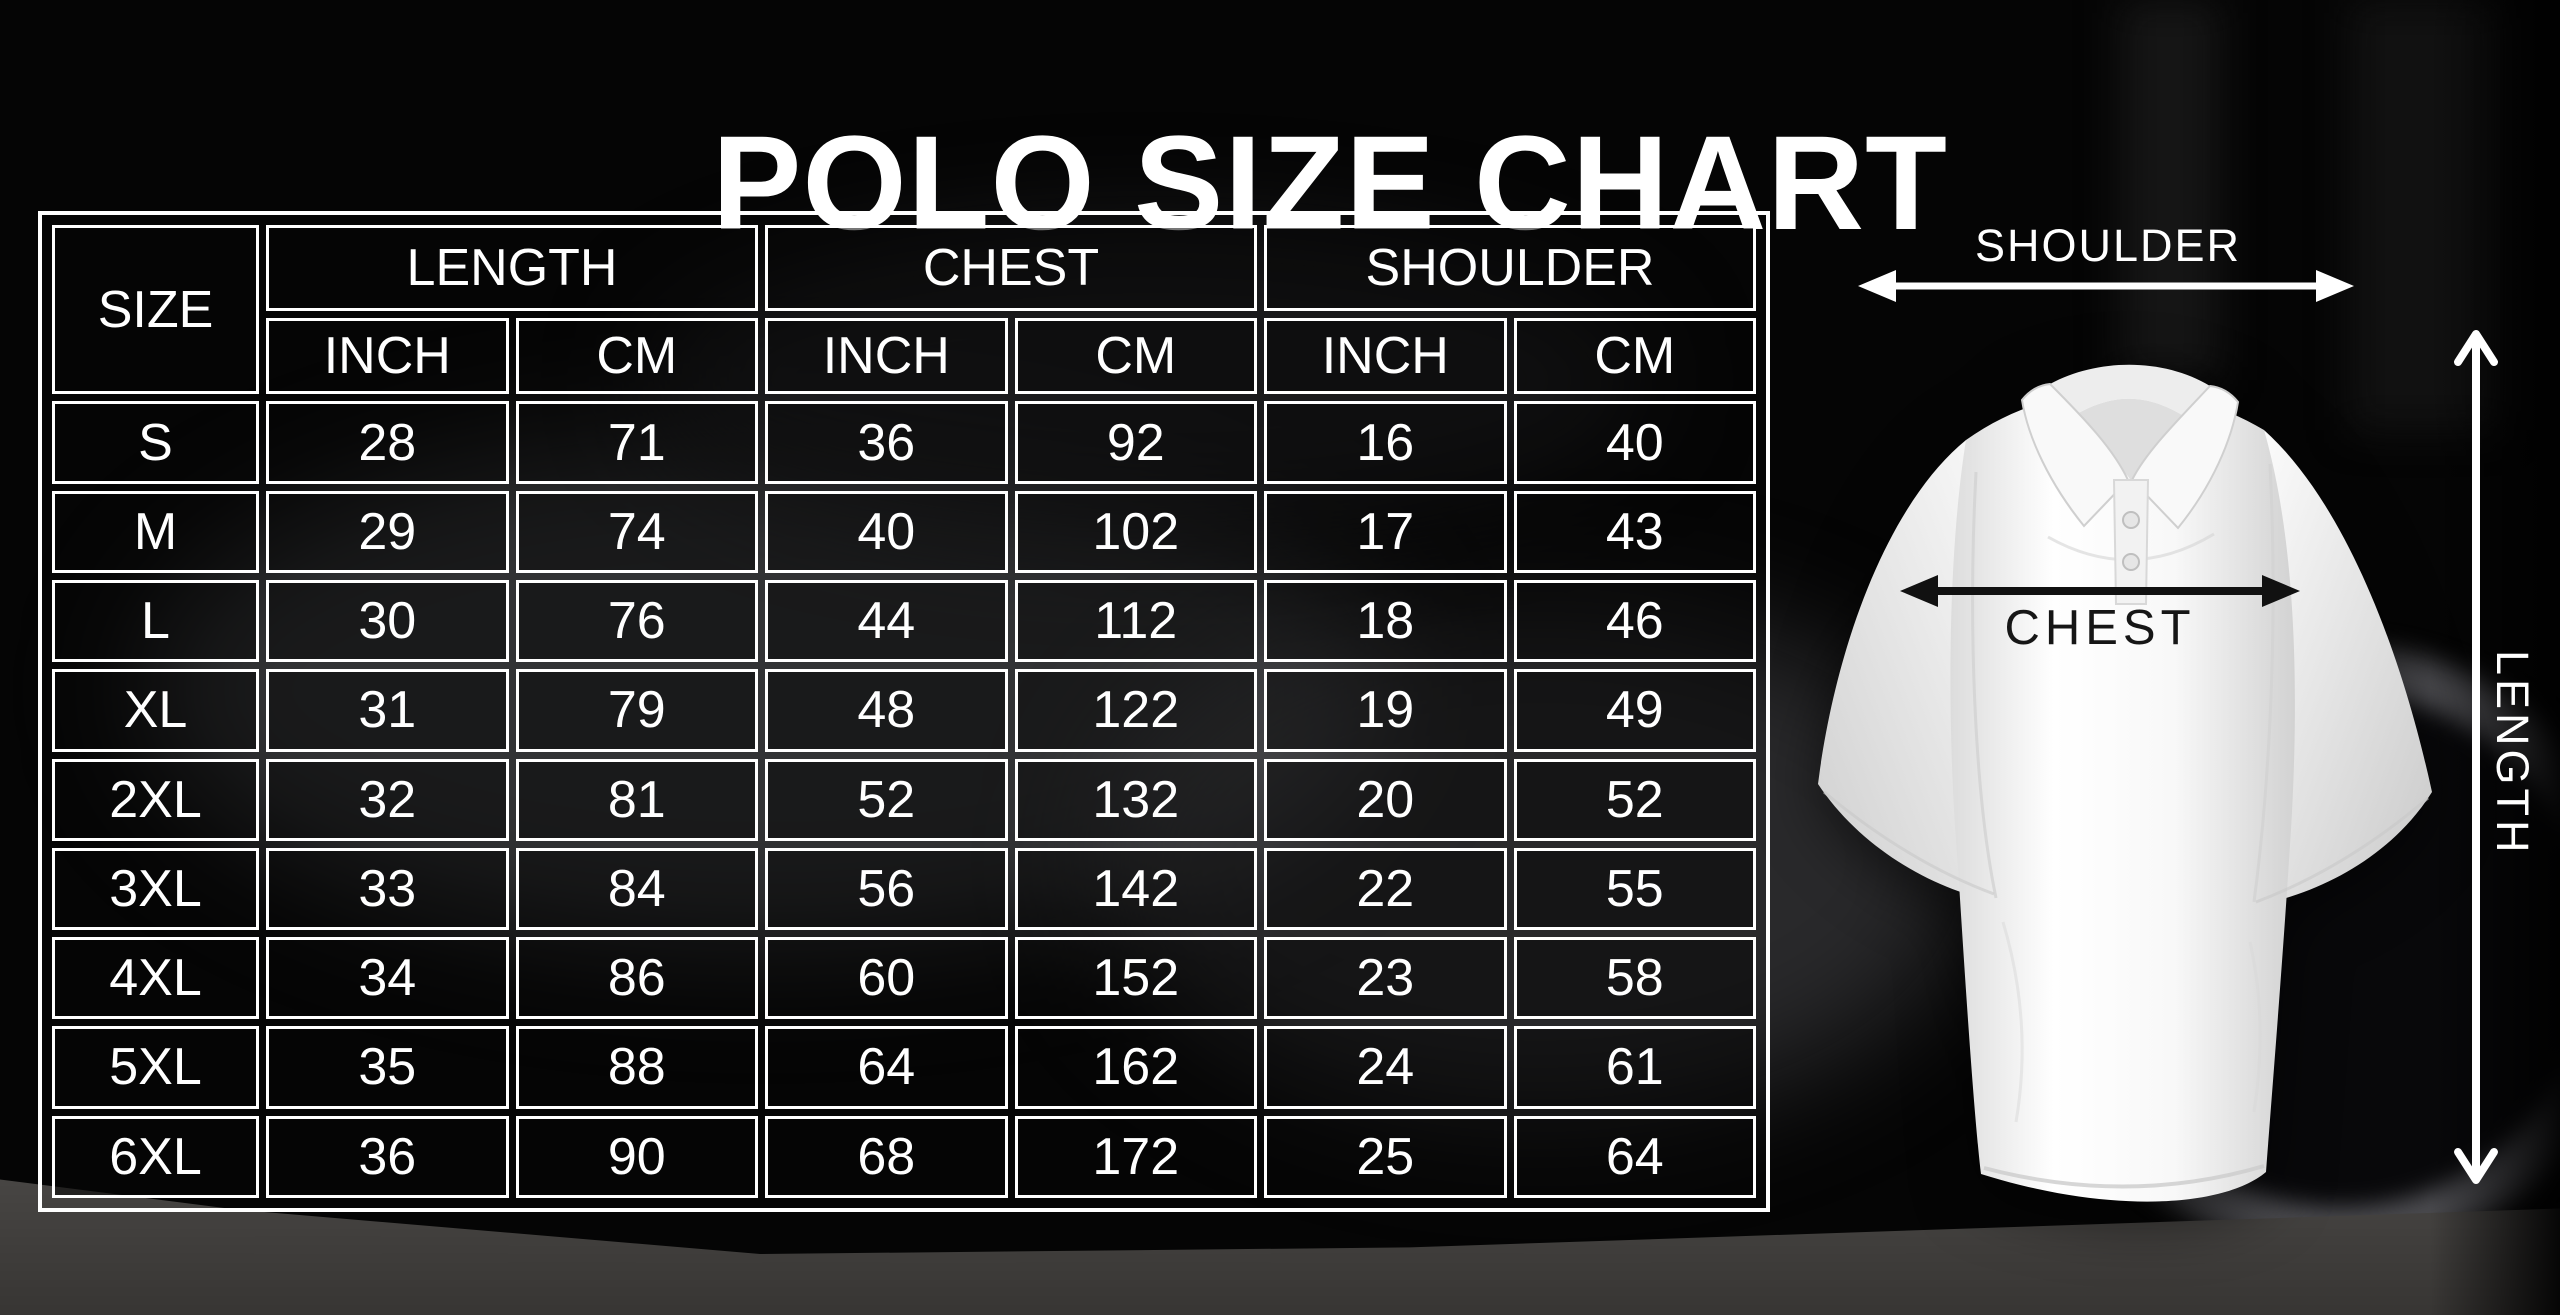 This screenshot has width=2560, height=1315. I want to click on table-cell: 86, so click(636, 978).